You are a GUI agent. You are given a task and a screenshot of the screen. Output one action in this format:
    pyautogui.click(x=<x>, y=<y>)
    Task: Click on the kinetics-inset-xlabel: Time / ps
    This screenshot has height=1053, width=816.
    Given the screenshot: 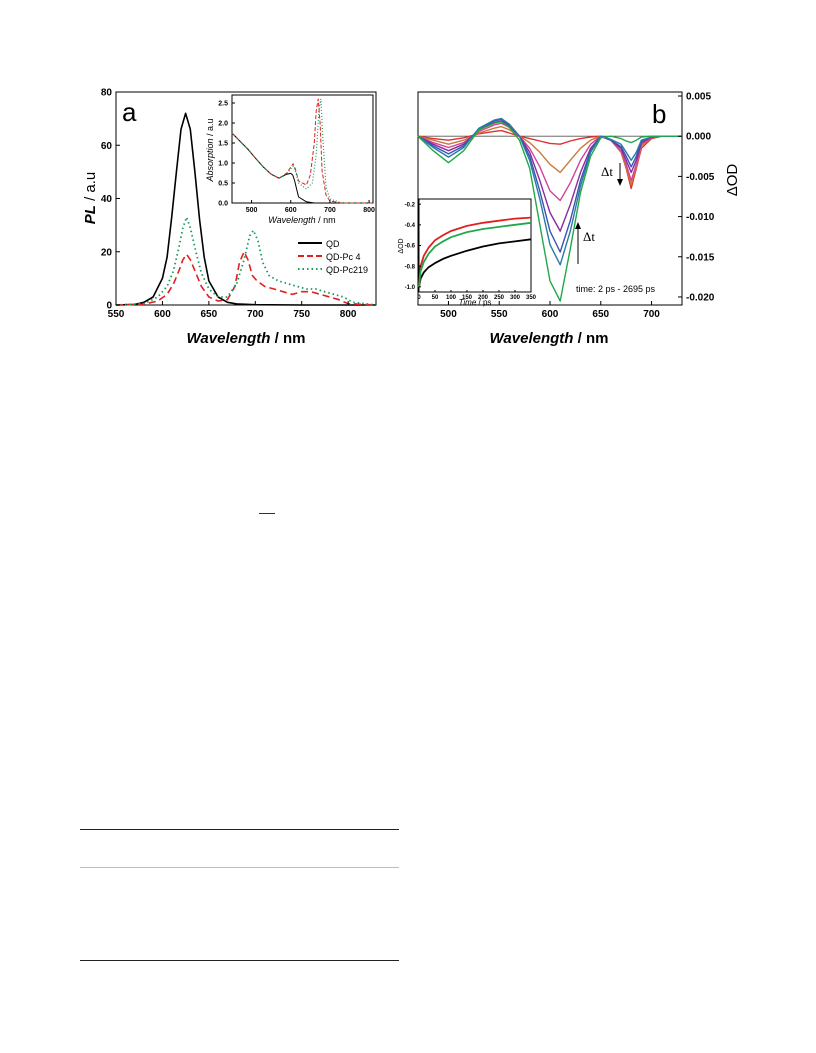 What is the action you would take?
    pyautogui.click(x=475, y=302)
    